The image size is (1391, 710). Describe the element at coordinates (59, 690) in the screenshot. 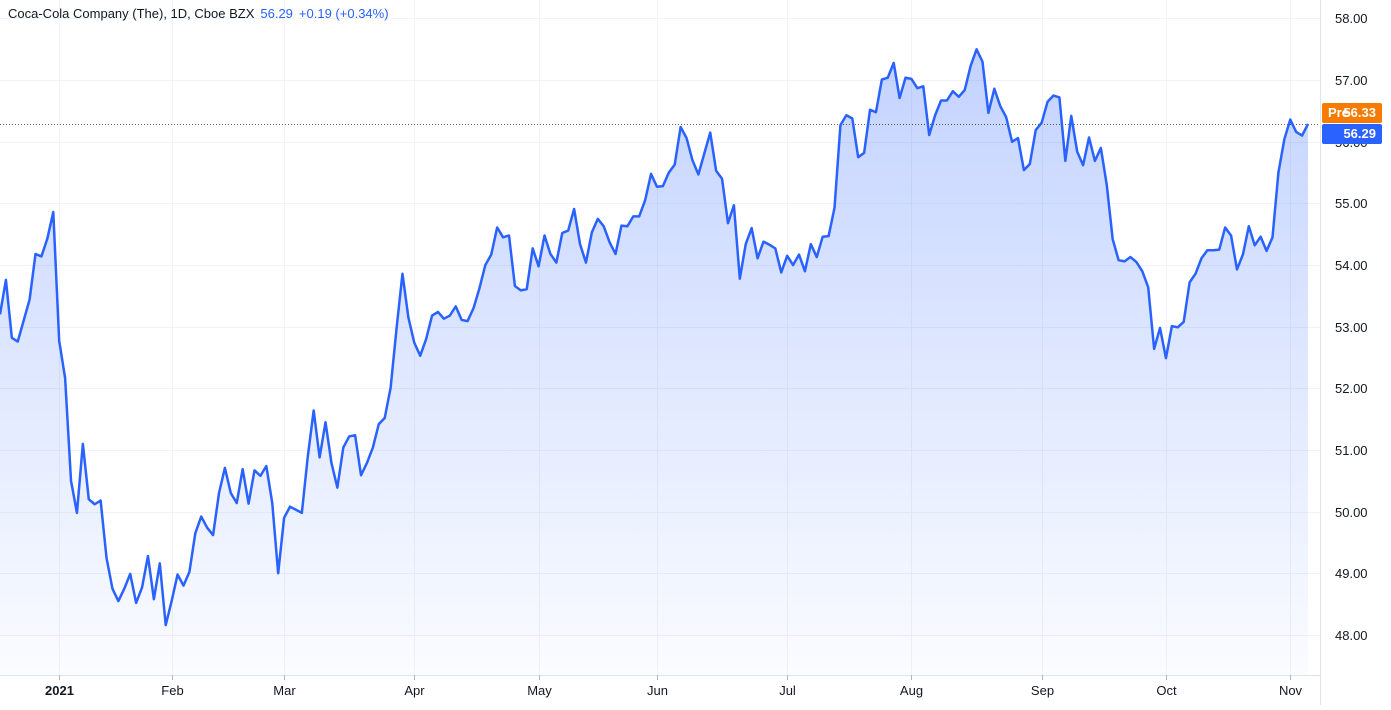

I see `time-tick-label: 2021` at that location.